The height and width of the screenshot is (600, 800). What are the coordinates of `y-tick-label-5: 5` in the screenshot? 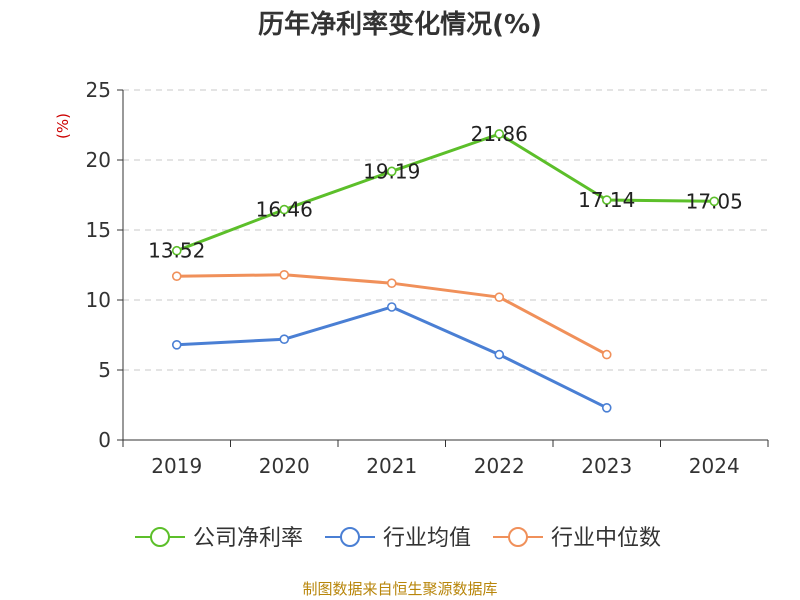 It's located at (104, 370).